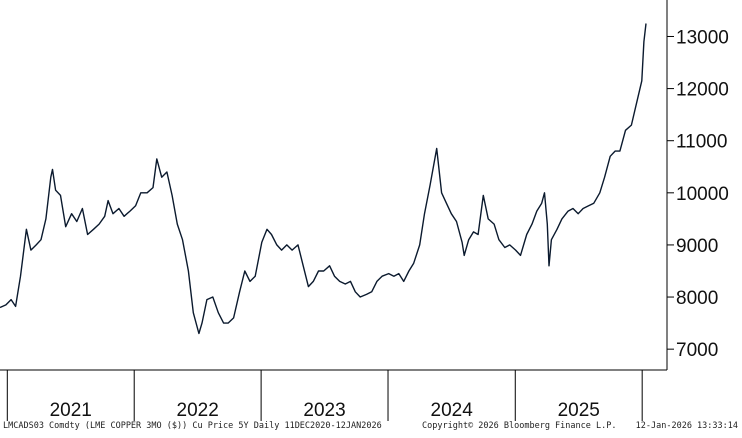 This screenshot has width=742, height=438. What do you see at coordinates (686, 426) in the screenshot?
I see `footer-timestamp: 12-Jan-2026 13:33:14` at bounding box center [686, 426].